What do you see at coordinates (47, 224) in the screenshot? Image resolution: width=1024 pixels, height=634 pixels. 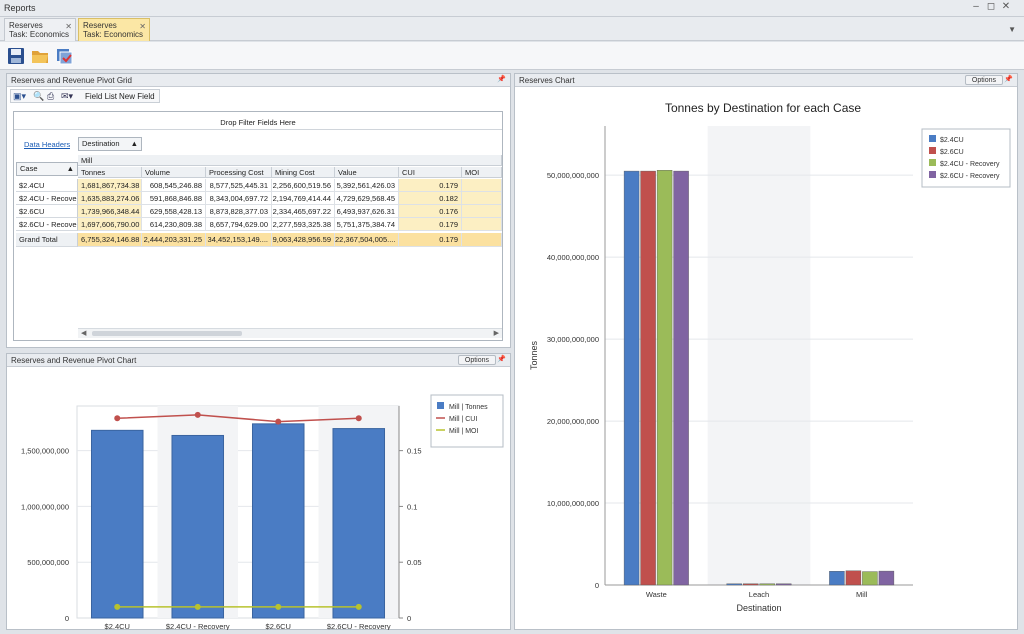 I see `row-header: $2.6CU - Recovery` at bounding box center [47, 224].